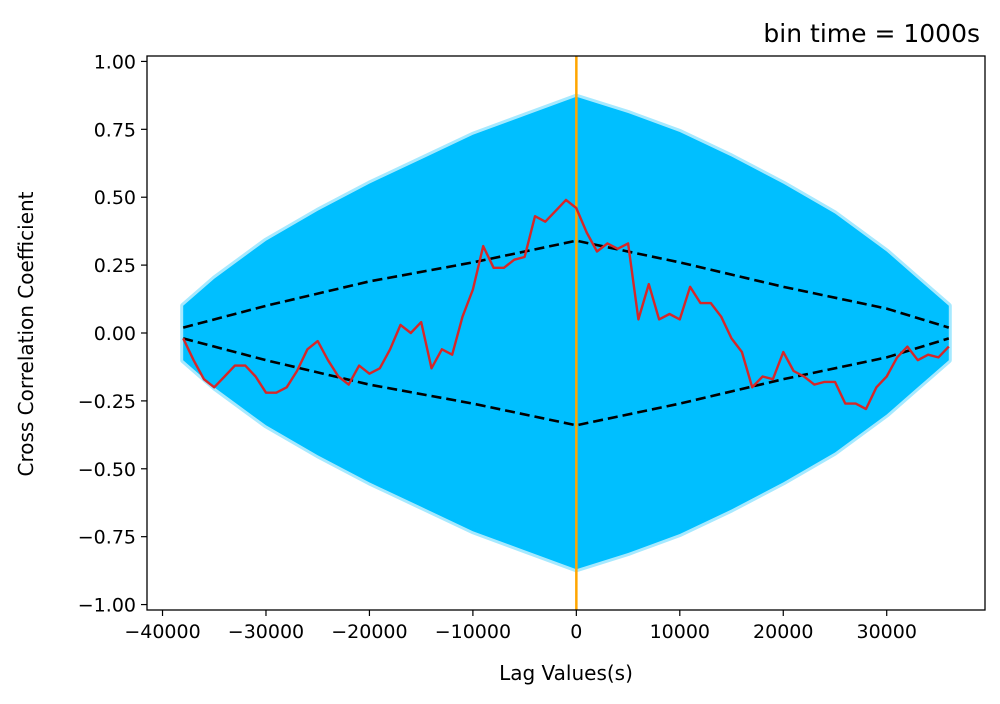 The width and height of the screenshot is (1000, 704). What do you see at coordinates (115, 334) in the screenshot?
I see `y-tick-label: 0.00` at bounding box center [115, 334].